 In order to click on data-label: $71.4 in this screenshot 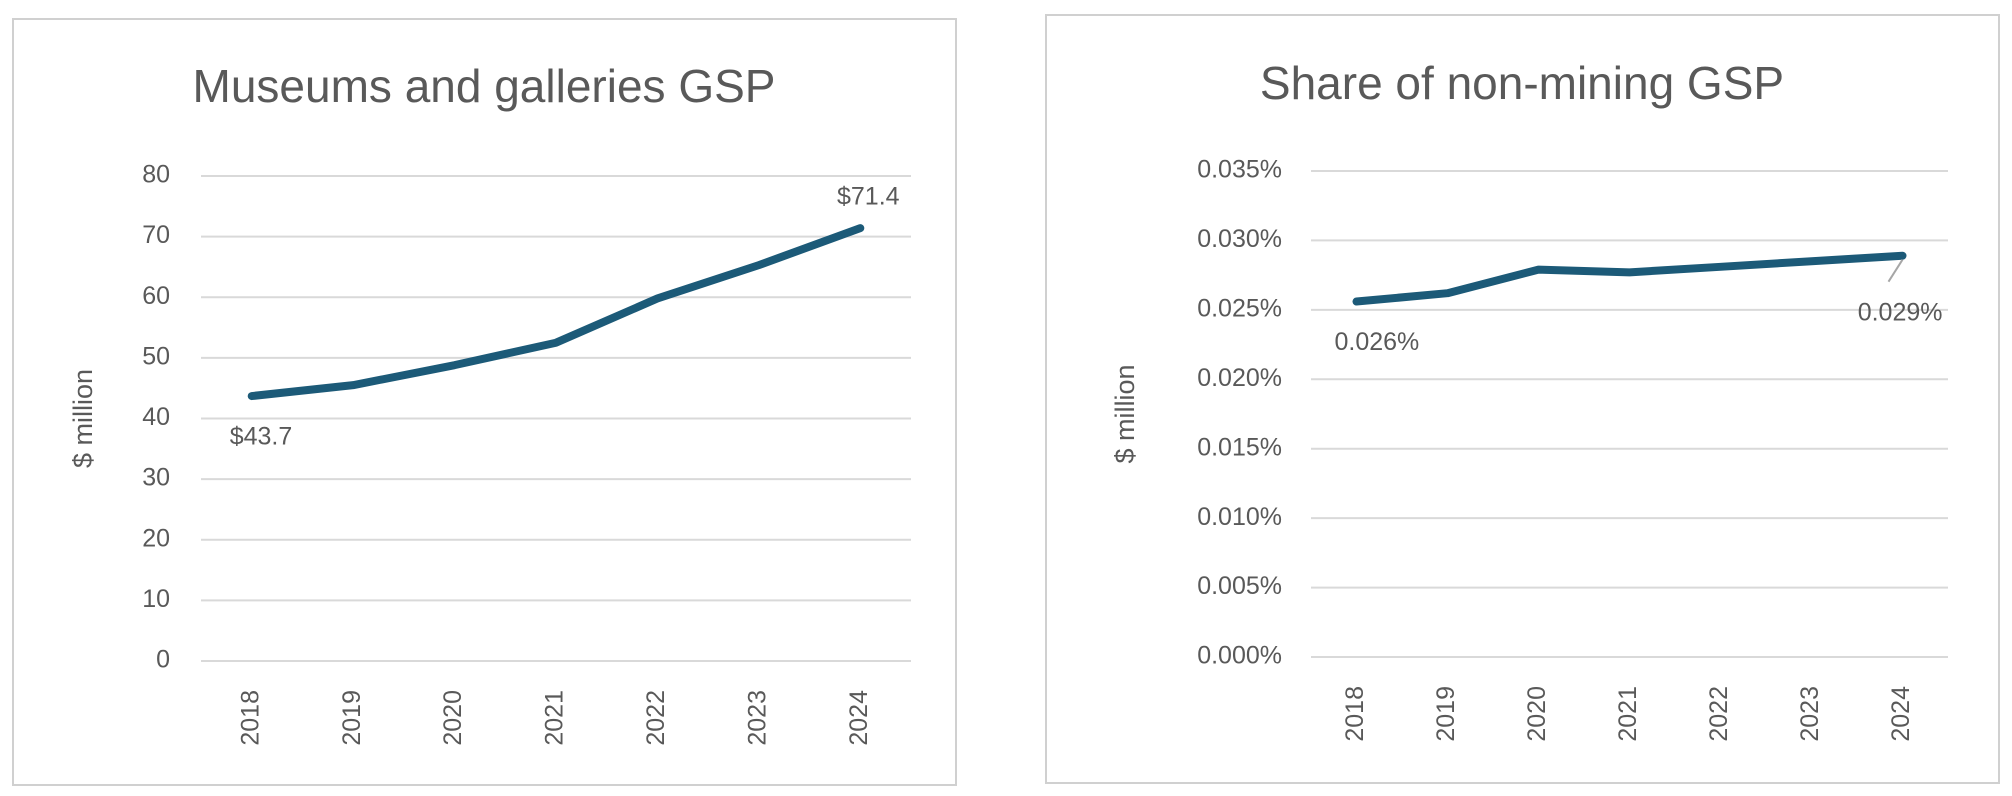, I will do `click(868, 197)`.